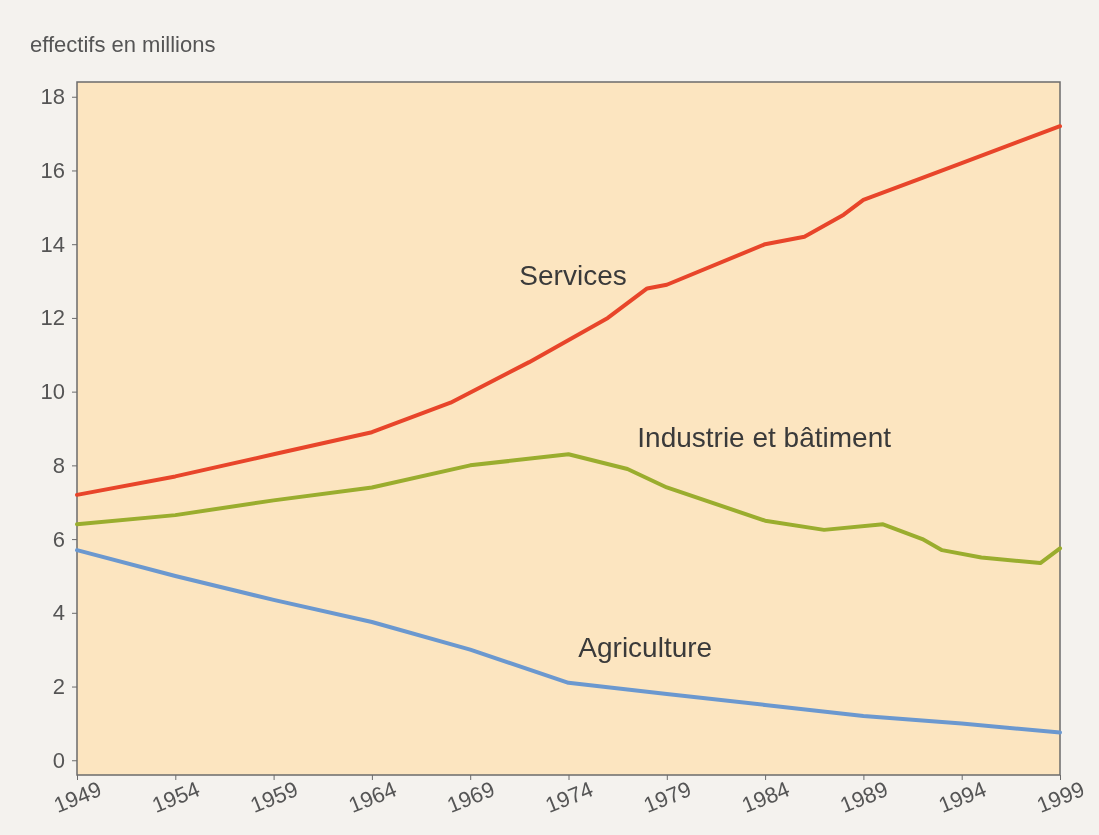 This screenshot has width=1099, height=835. What do you see at coordinates (573, 275) in the screenshot?
I see `series-label: Services` at bounding box center [573, 275].